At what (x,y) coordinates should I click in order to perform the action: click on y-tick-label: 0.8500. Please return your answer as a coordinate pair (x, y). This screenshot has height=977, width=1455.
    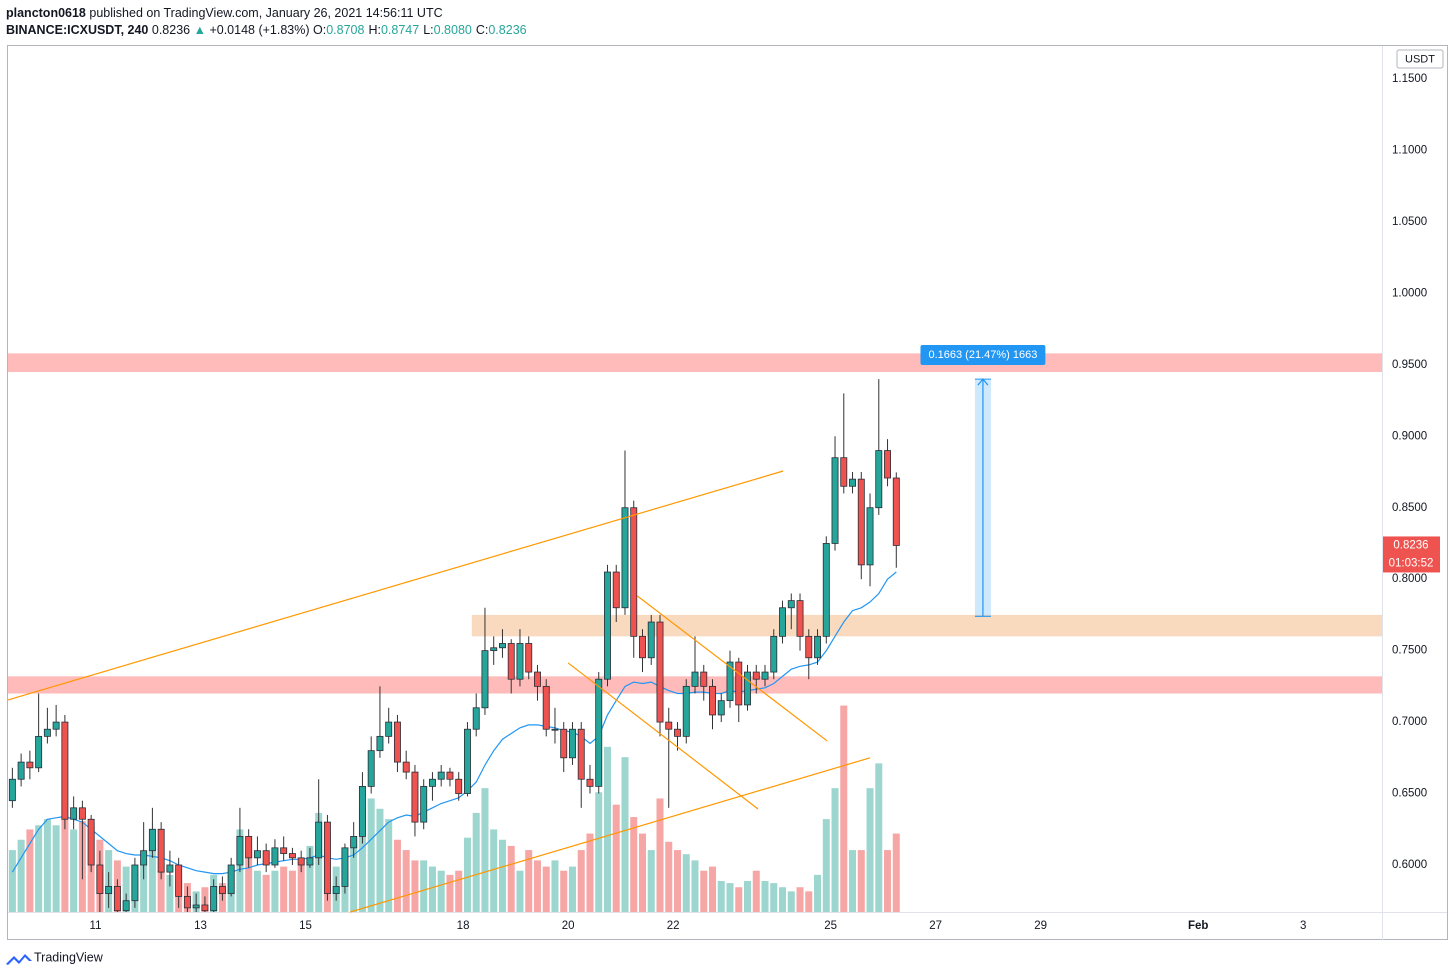
    Looking at the image, I should click on (1409, 508).